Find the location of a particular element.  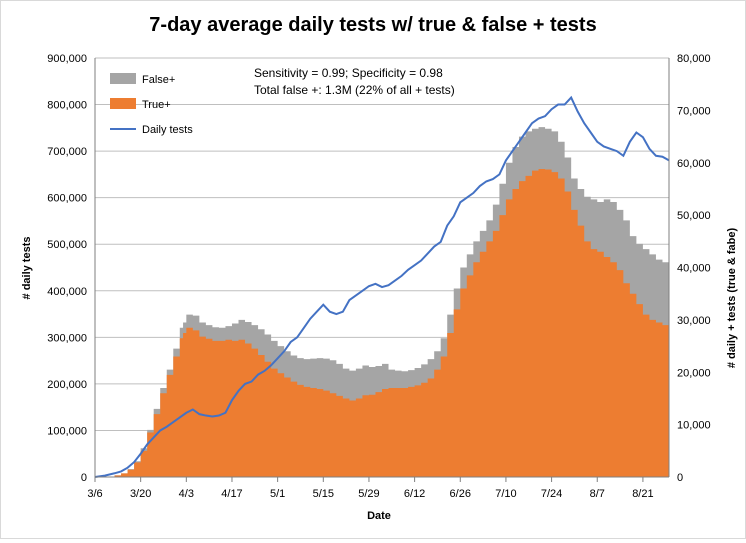

x-tick-label: 7/10 is located at coordinates (505, 494).